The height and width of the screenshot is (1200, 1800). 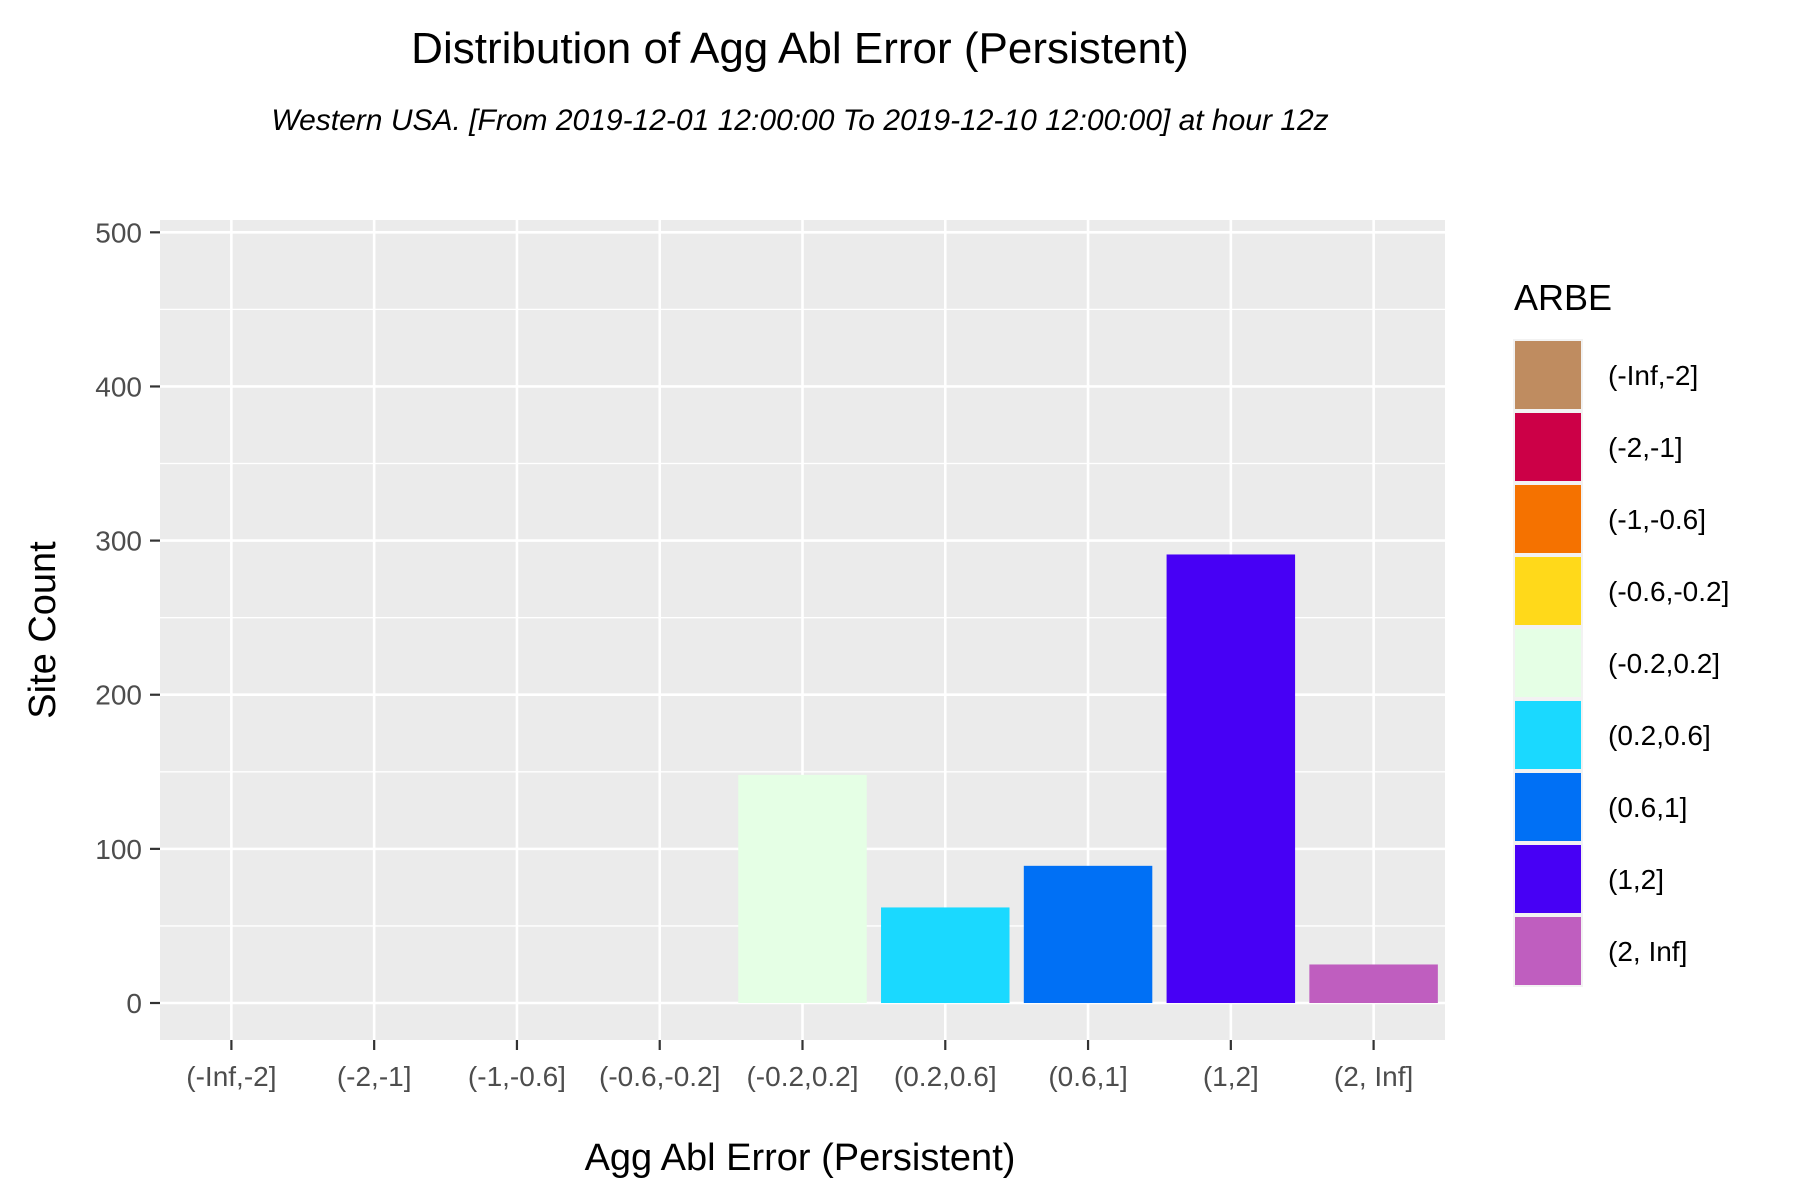 What do you see at coordinates (1659, 735) in the screenshot?
I see `legend-label: (0.2,0.6]` at bounding box center [1659, 735].